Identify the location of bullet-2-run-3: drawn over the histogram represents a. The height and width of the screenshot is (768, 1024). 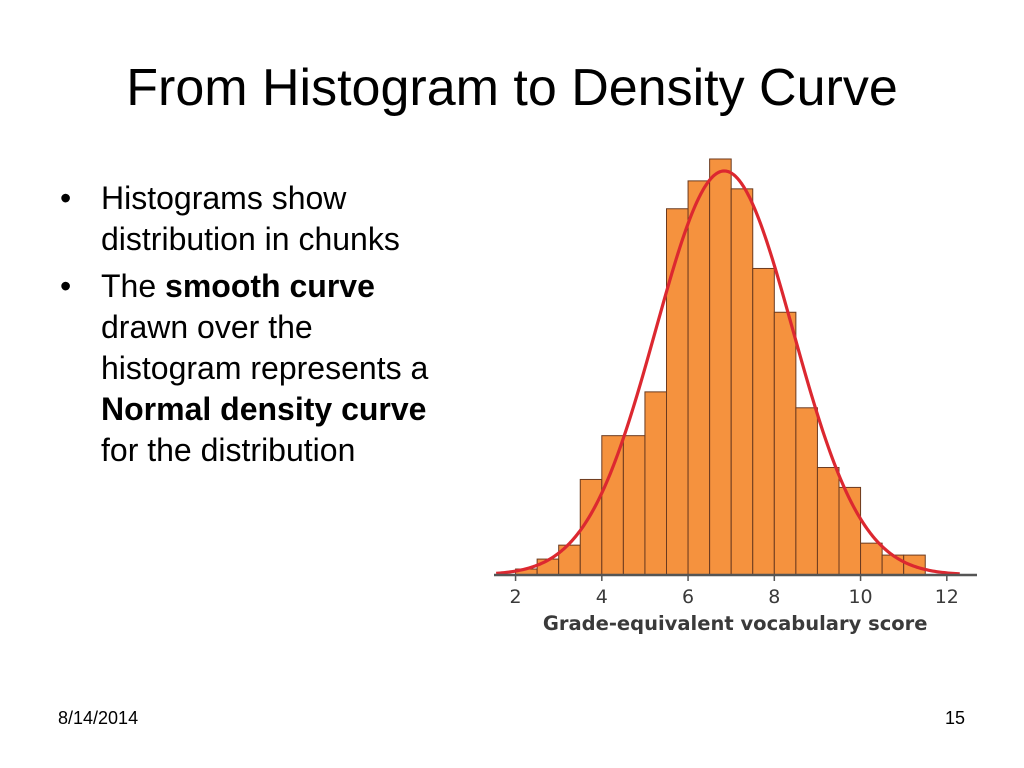
(265, 347).